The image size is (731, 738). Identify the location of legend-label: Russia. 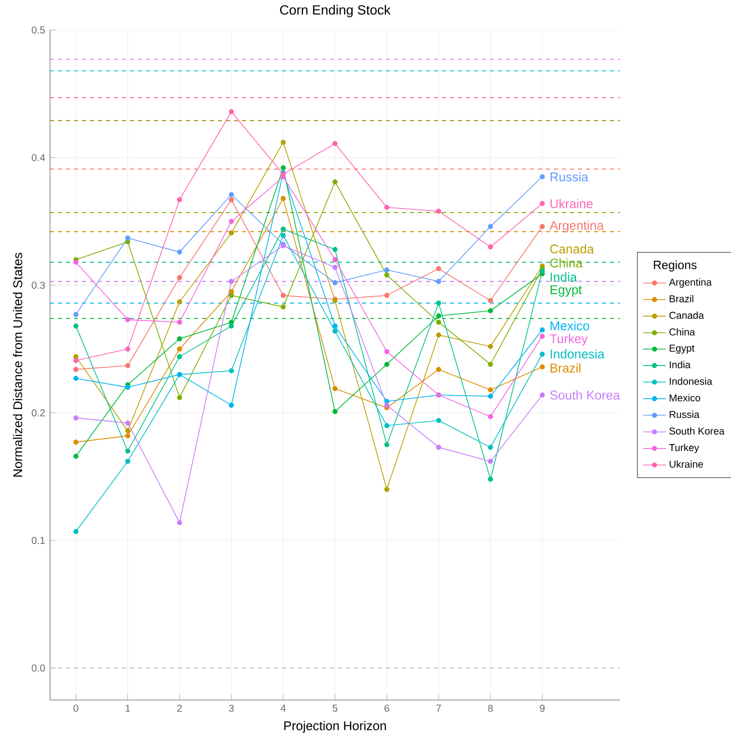
(685, 414).